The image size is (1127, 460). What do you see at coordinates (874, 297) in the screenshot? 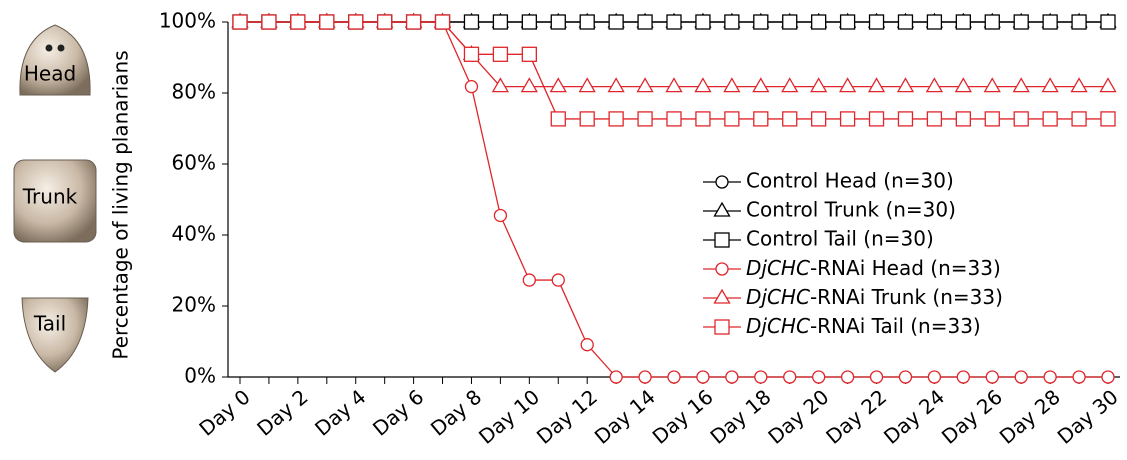
I see `legend-label: DjCHC-RNAi Trunk (n=33)` at bounding box center [874, 297].